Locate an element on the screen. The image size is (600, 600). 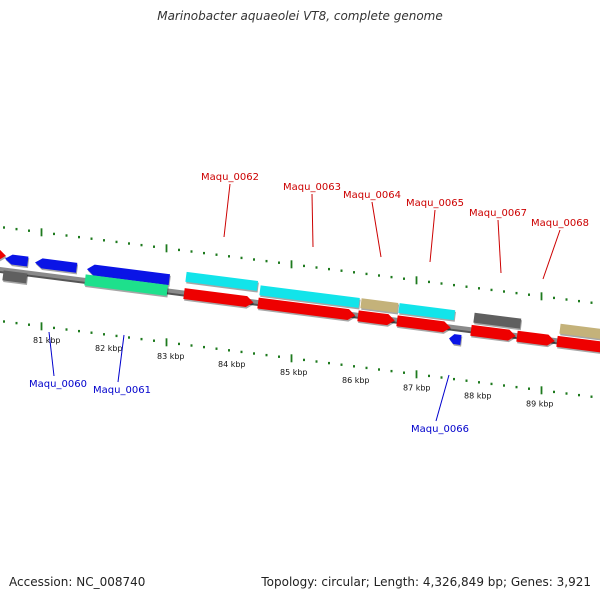
gene-arrow-maqu-0060-rna is located at coordinates (126, 286).